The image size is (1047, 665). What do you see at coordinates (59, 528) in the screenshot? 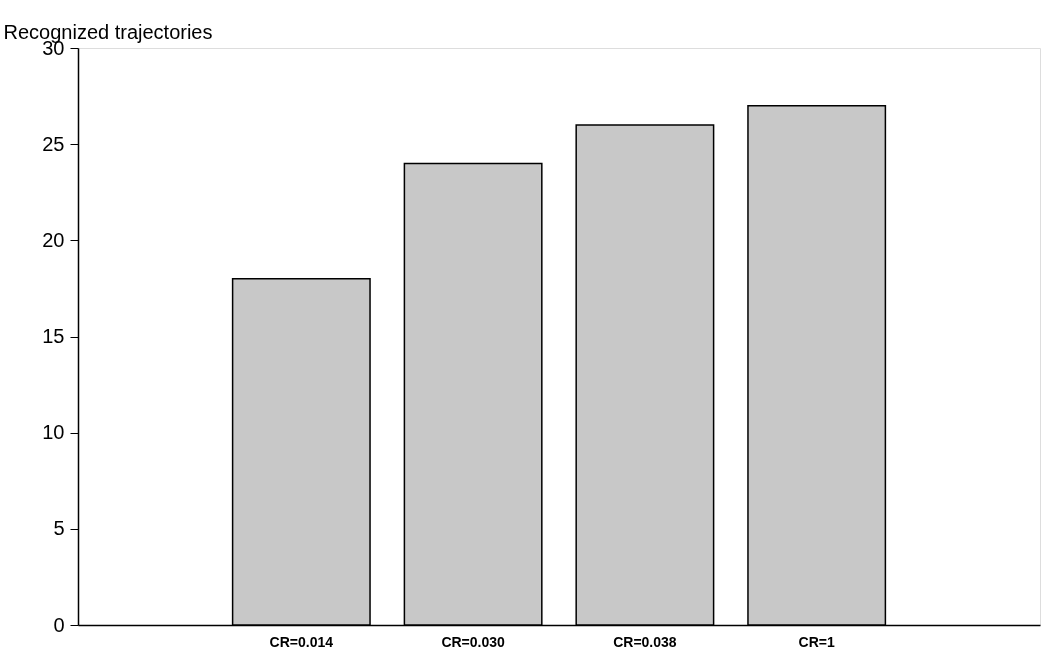
I see `y-tick-label: 5` at bounding box center [59, 528].